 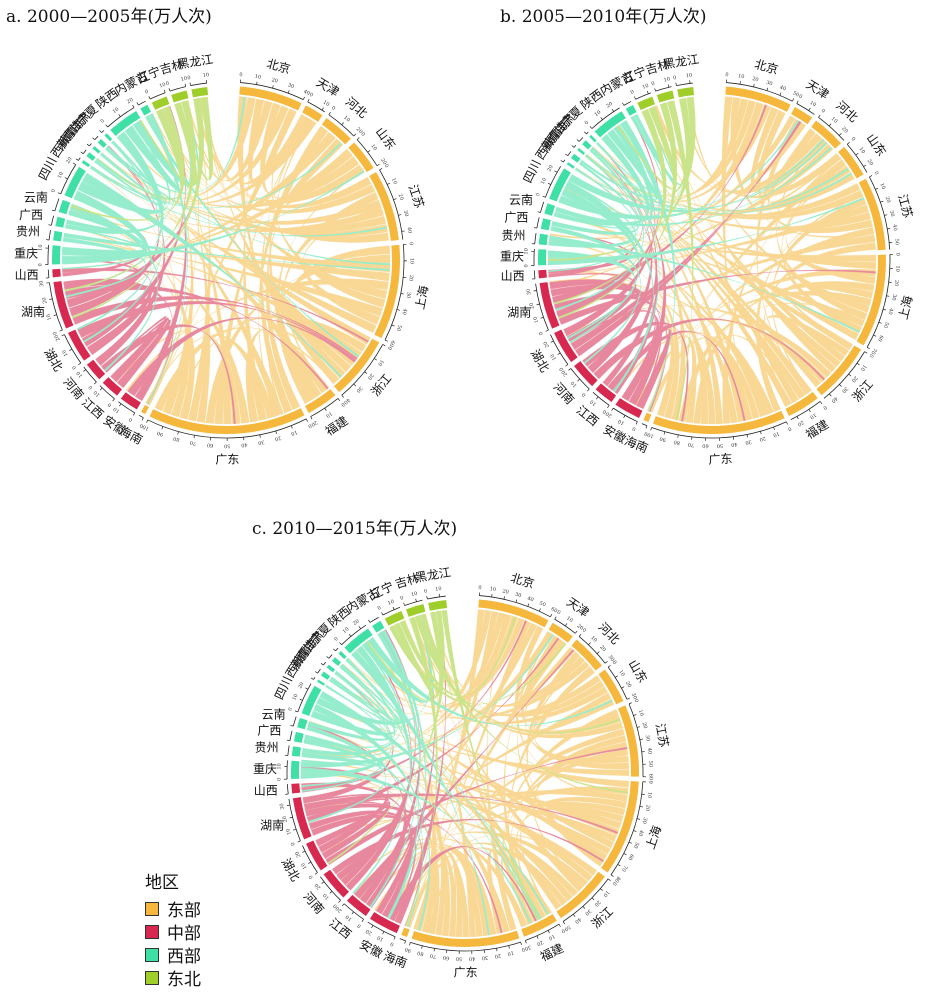 What do you see at coordinates (171, 67) in the screenshot?
I see `region-label: 吉林` at bounding box center [171, 67].